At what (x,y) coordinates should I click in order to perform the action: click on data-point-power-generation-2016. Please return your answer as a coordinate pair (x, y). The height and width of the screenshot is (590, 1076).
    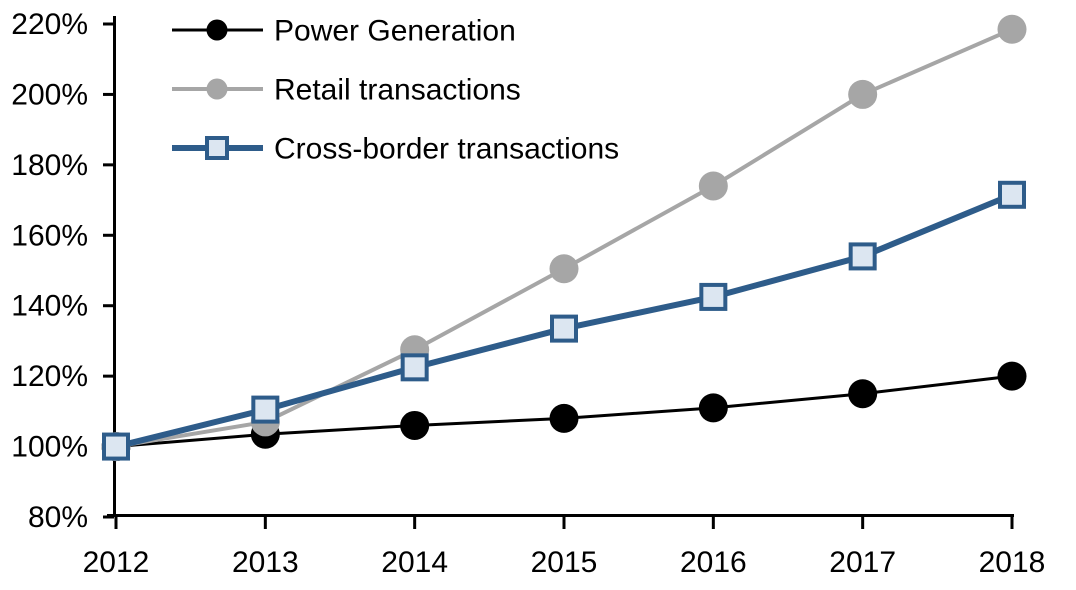
    Looking at the image, I should click on (713, 408).